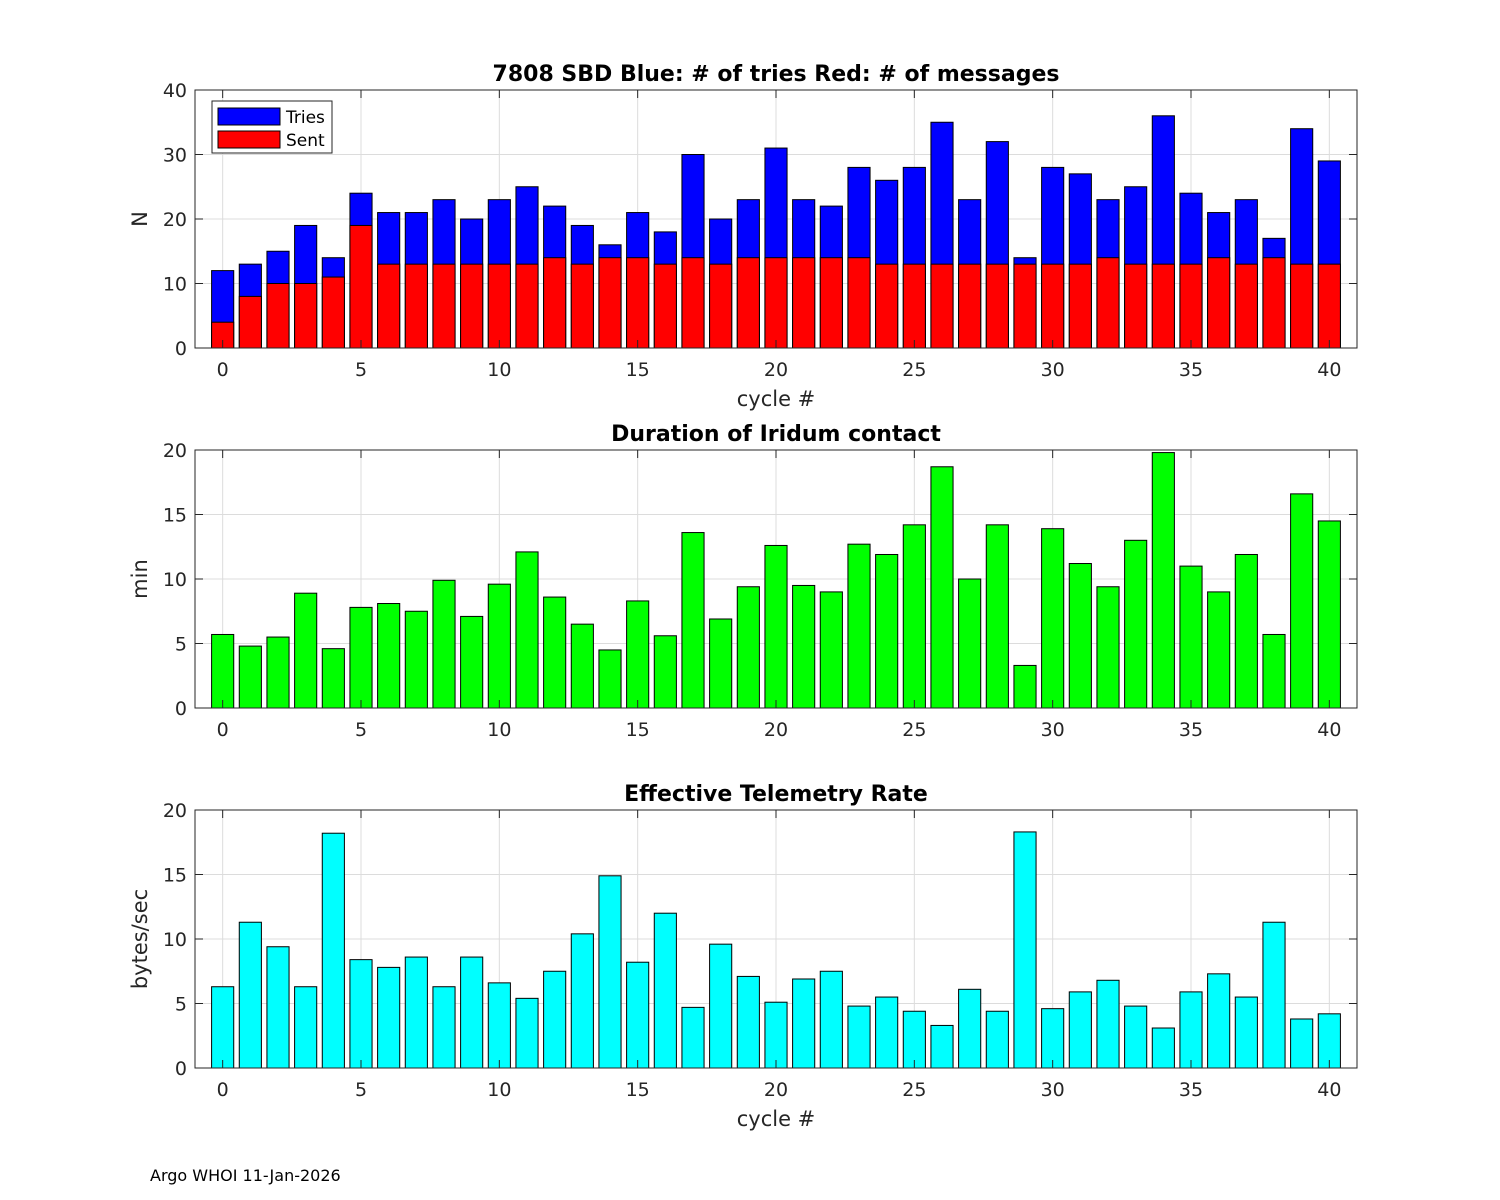 The image size is (1500, 1200). Describe the element at coordinates (175, 156) in the screenshot. I see `y-tick-label: 30` at that location.